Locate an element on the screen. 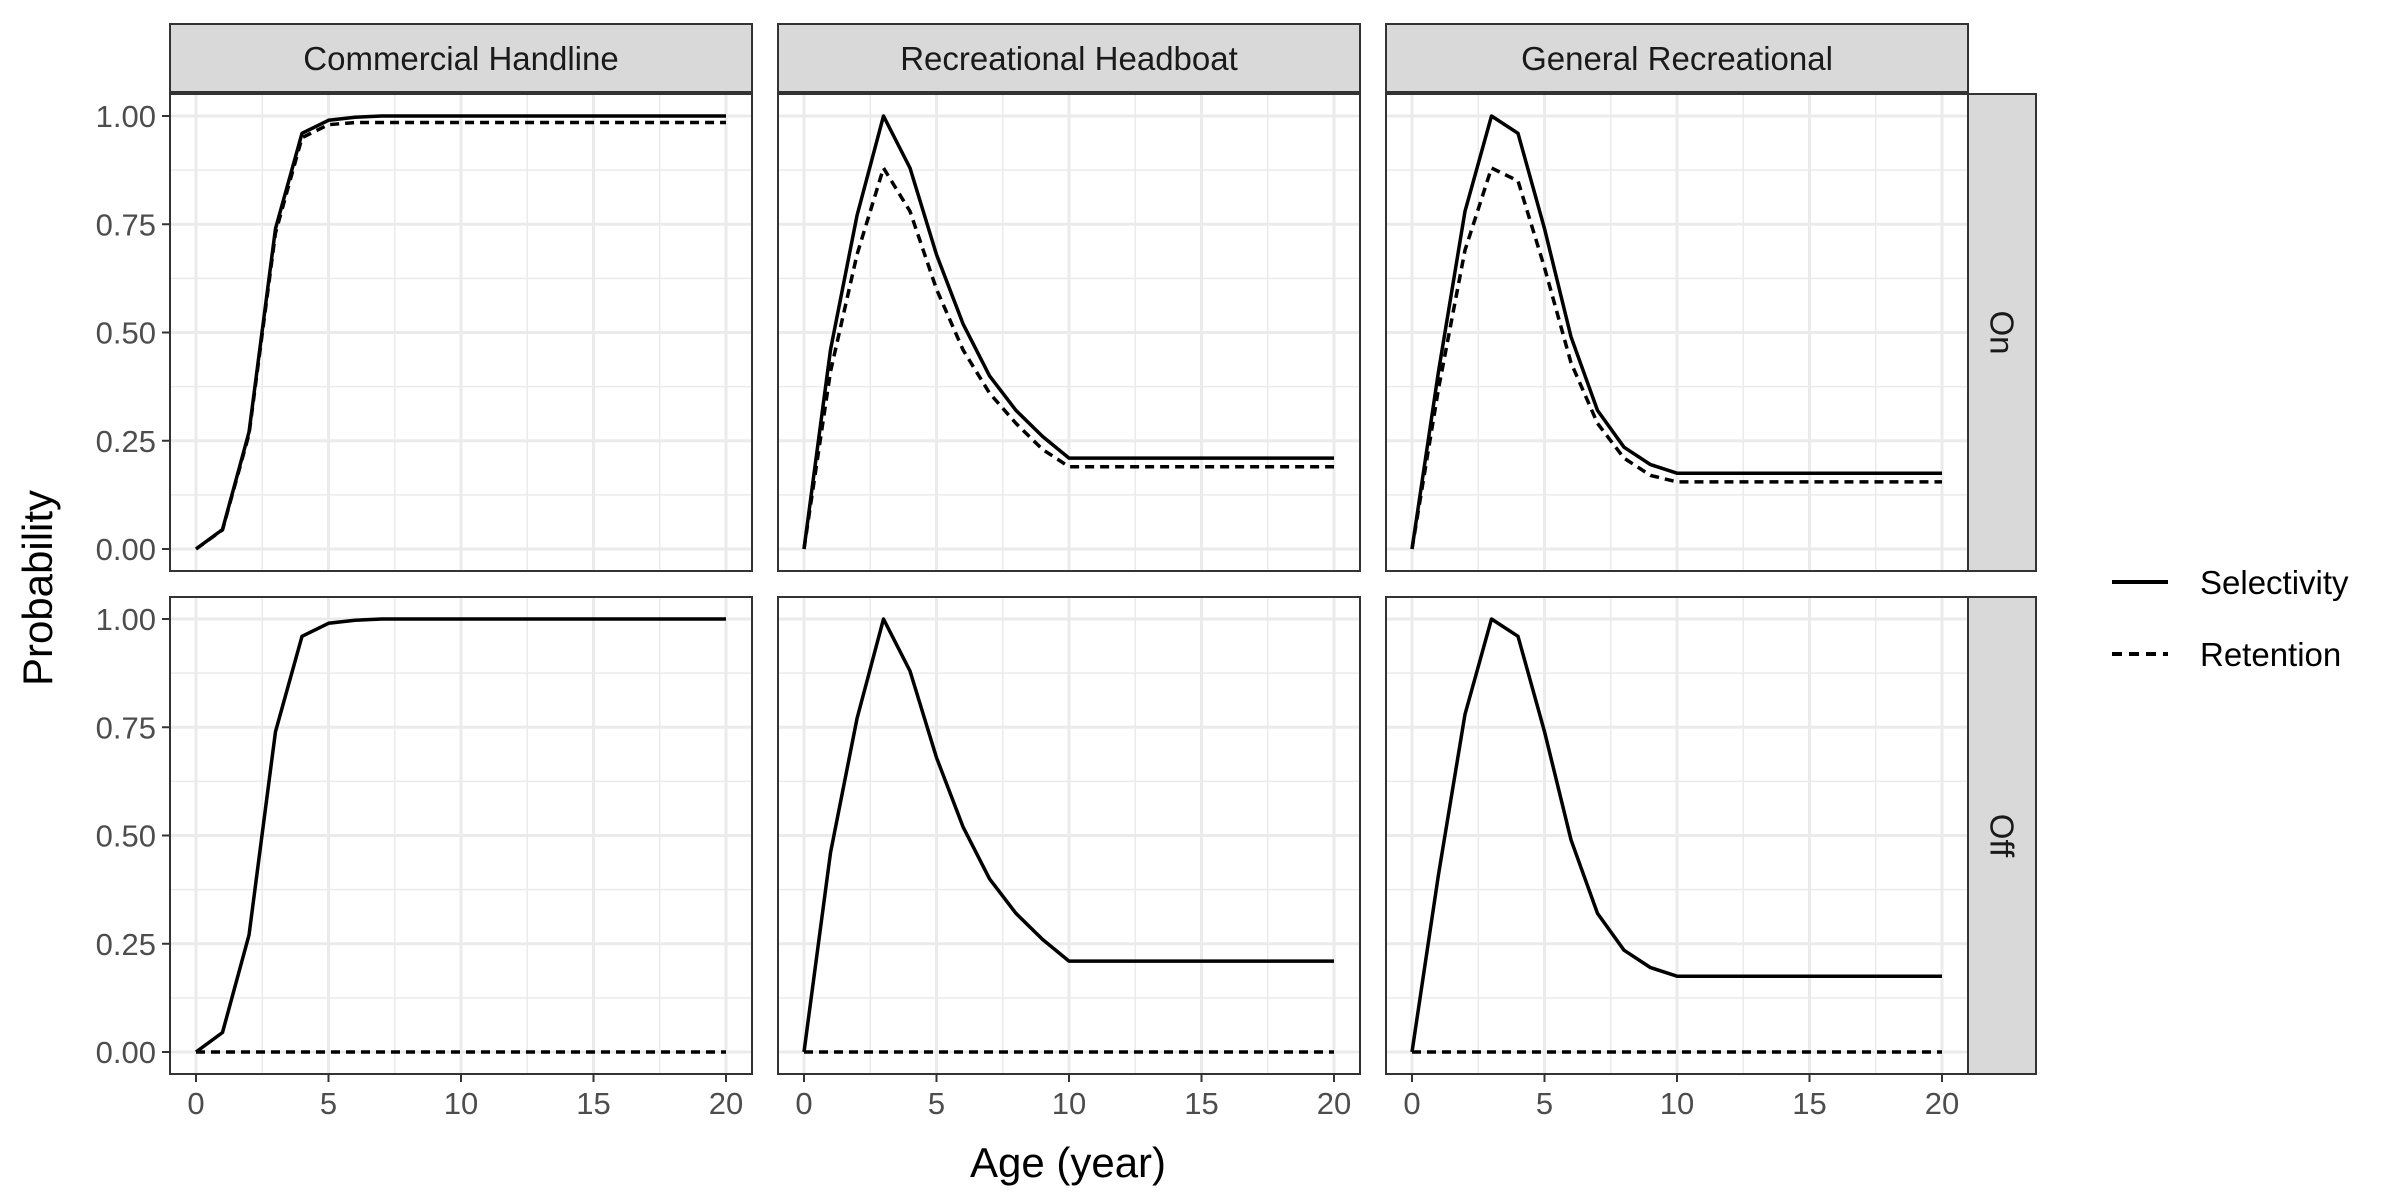  y-axis-title: Probability is located at coordinates (37, 588).